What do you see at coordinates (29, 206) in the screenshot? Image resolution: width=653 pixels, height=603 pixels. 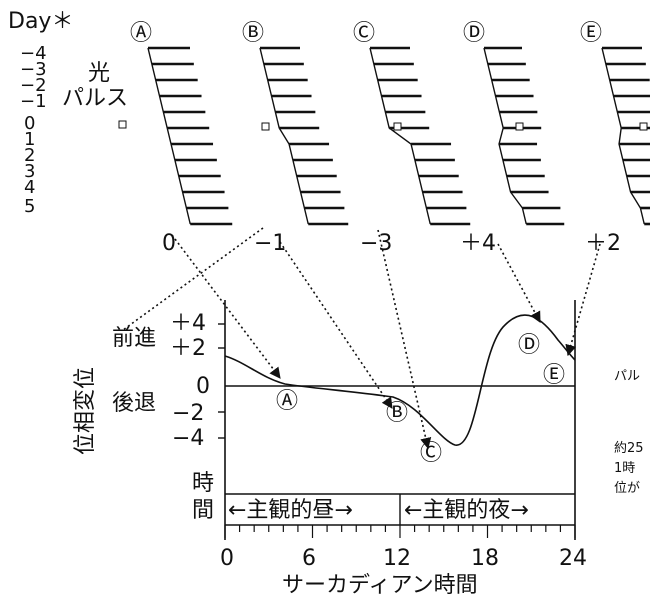 I see `day-tick: 5` at bounding box center [29, 206].